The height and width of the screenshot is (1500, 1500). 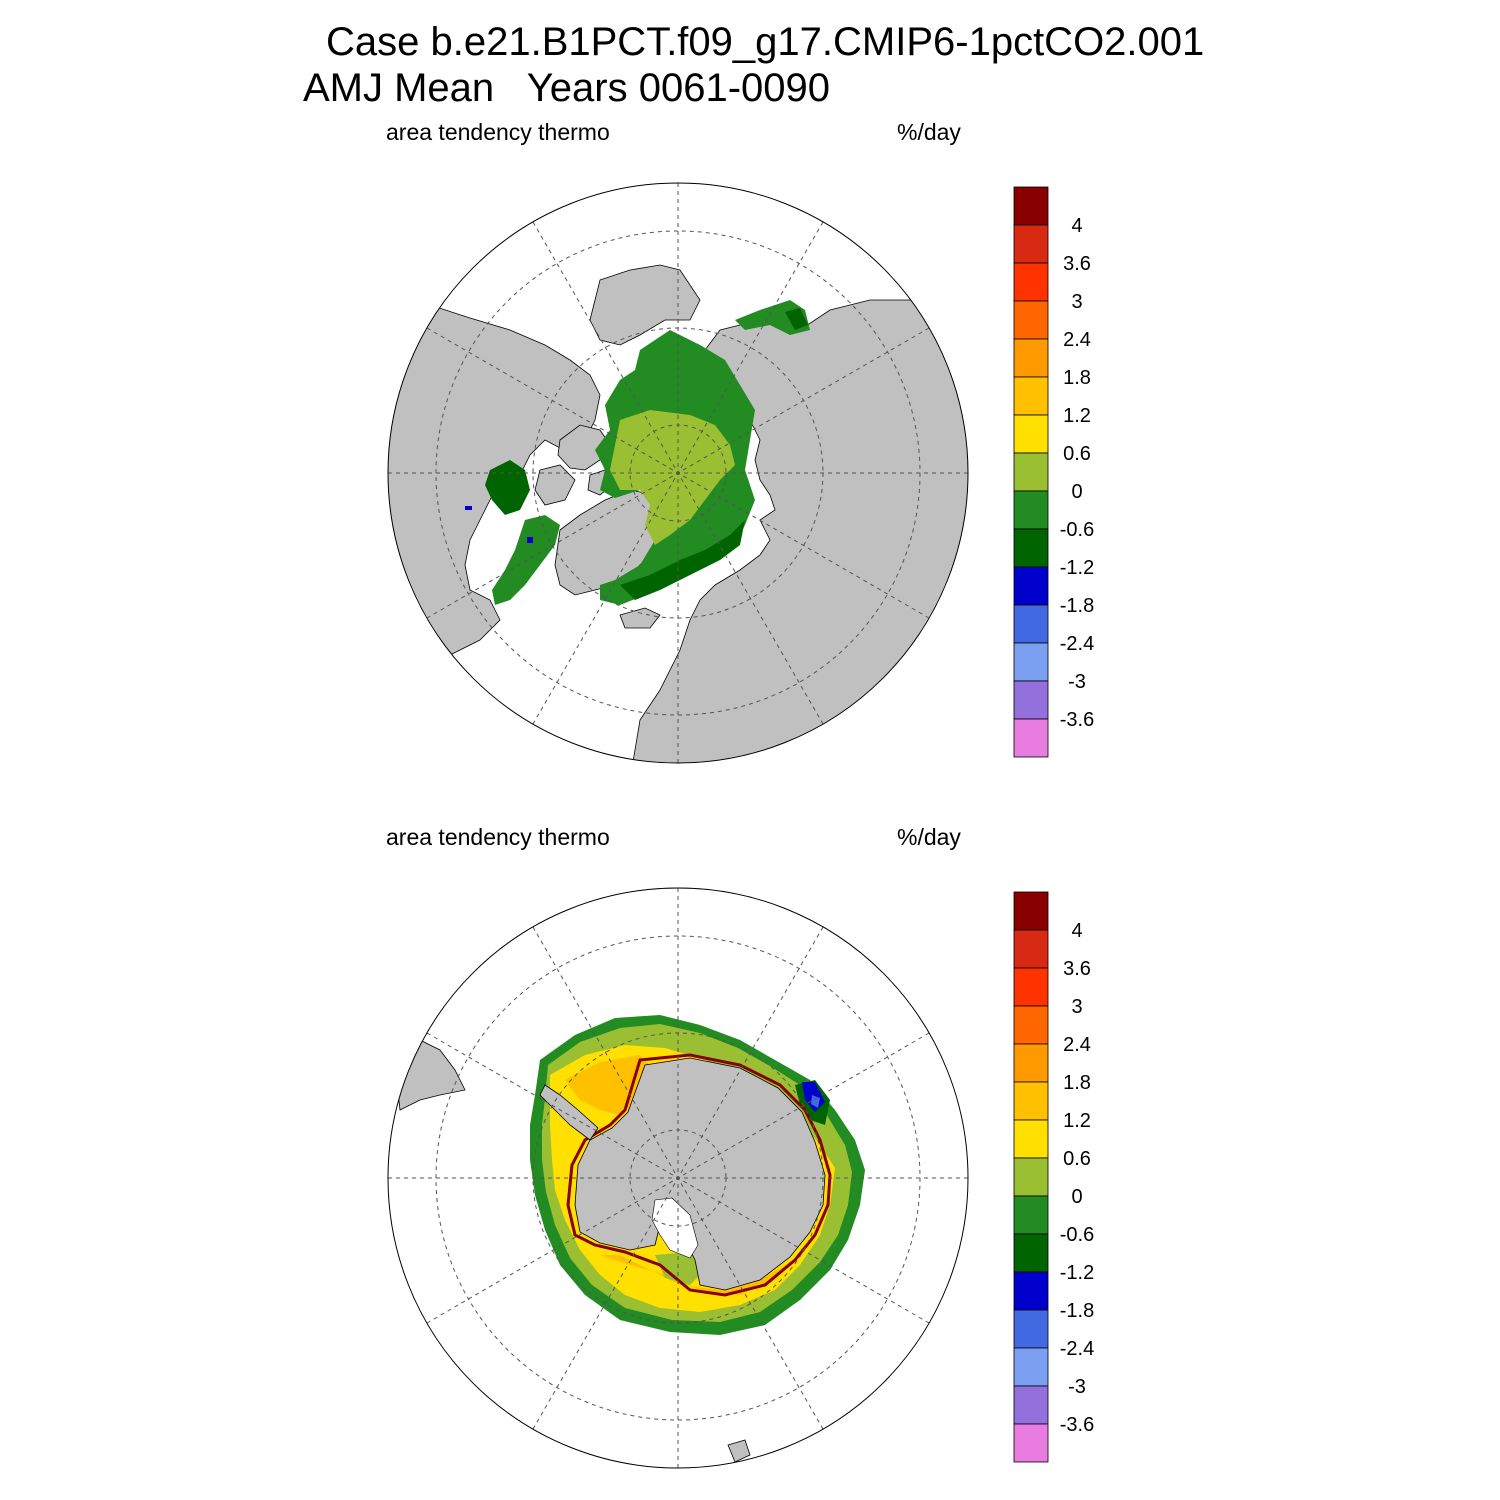 I want to click on south-colorbar-label: 3, so click(x=1076, y=1007).